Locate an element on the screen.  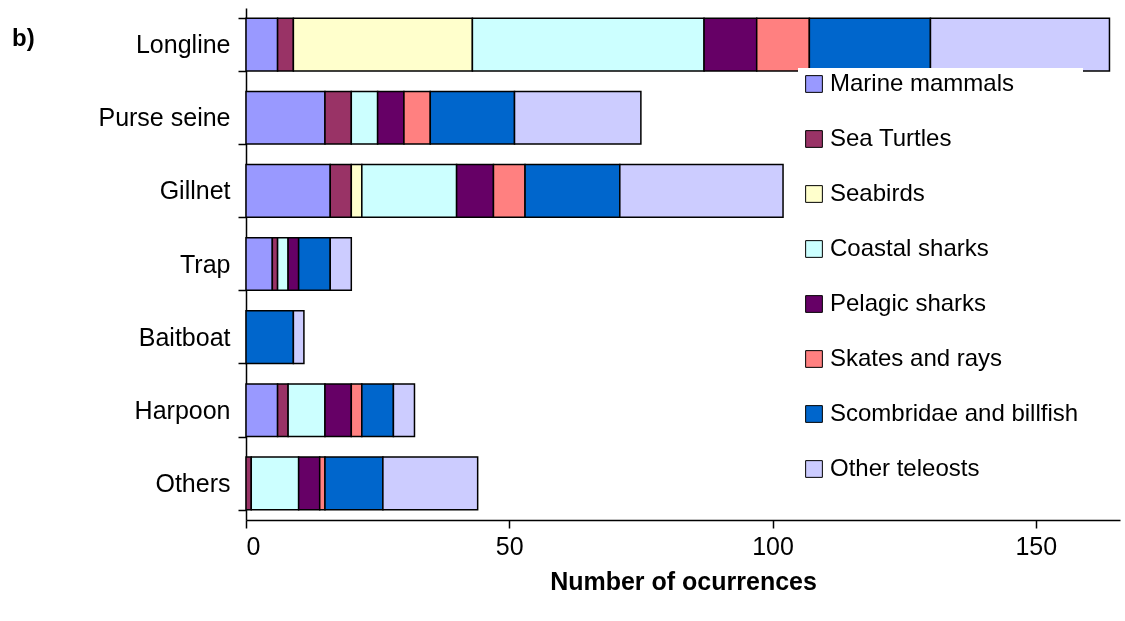
legend-label: Scombridae and billfish is located at coordinates (954, 412).